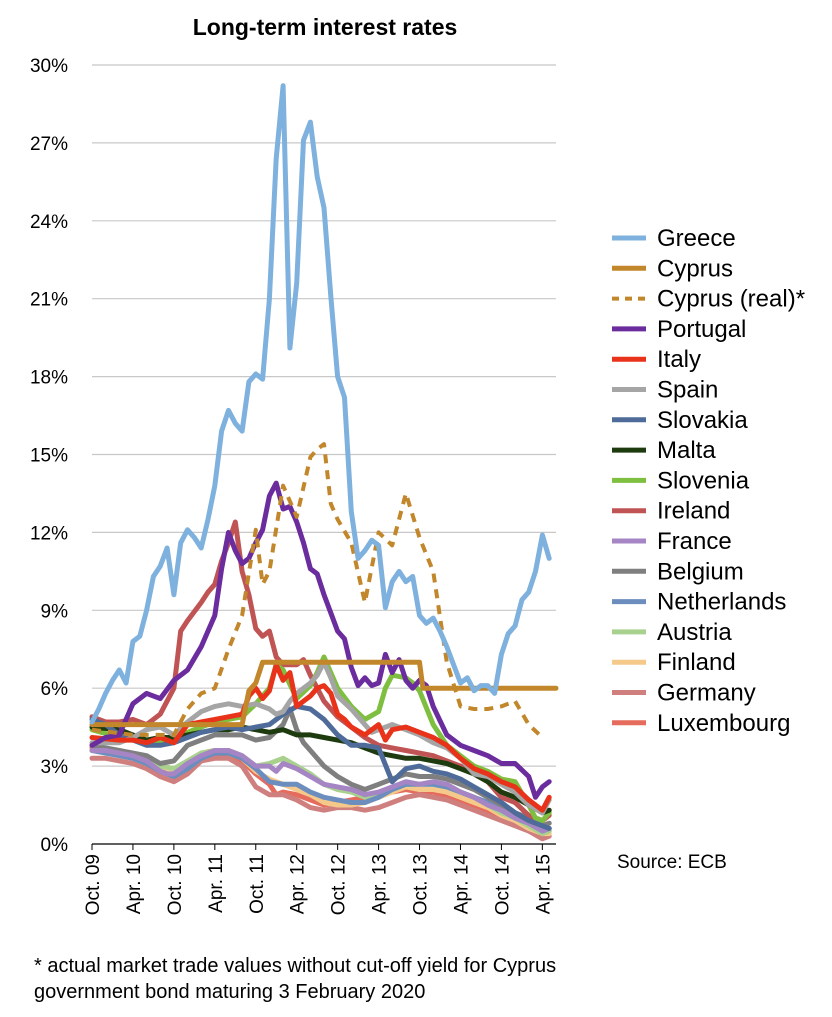 Image resolution: width=832 pixels, height=1017 pixels. What do you see at coordinates (49, 533) in the screenshot?
I see `y-tick-label: 12%` at bounding box center [49, 533].